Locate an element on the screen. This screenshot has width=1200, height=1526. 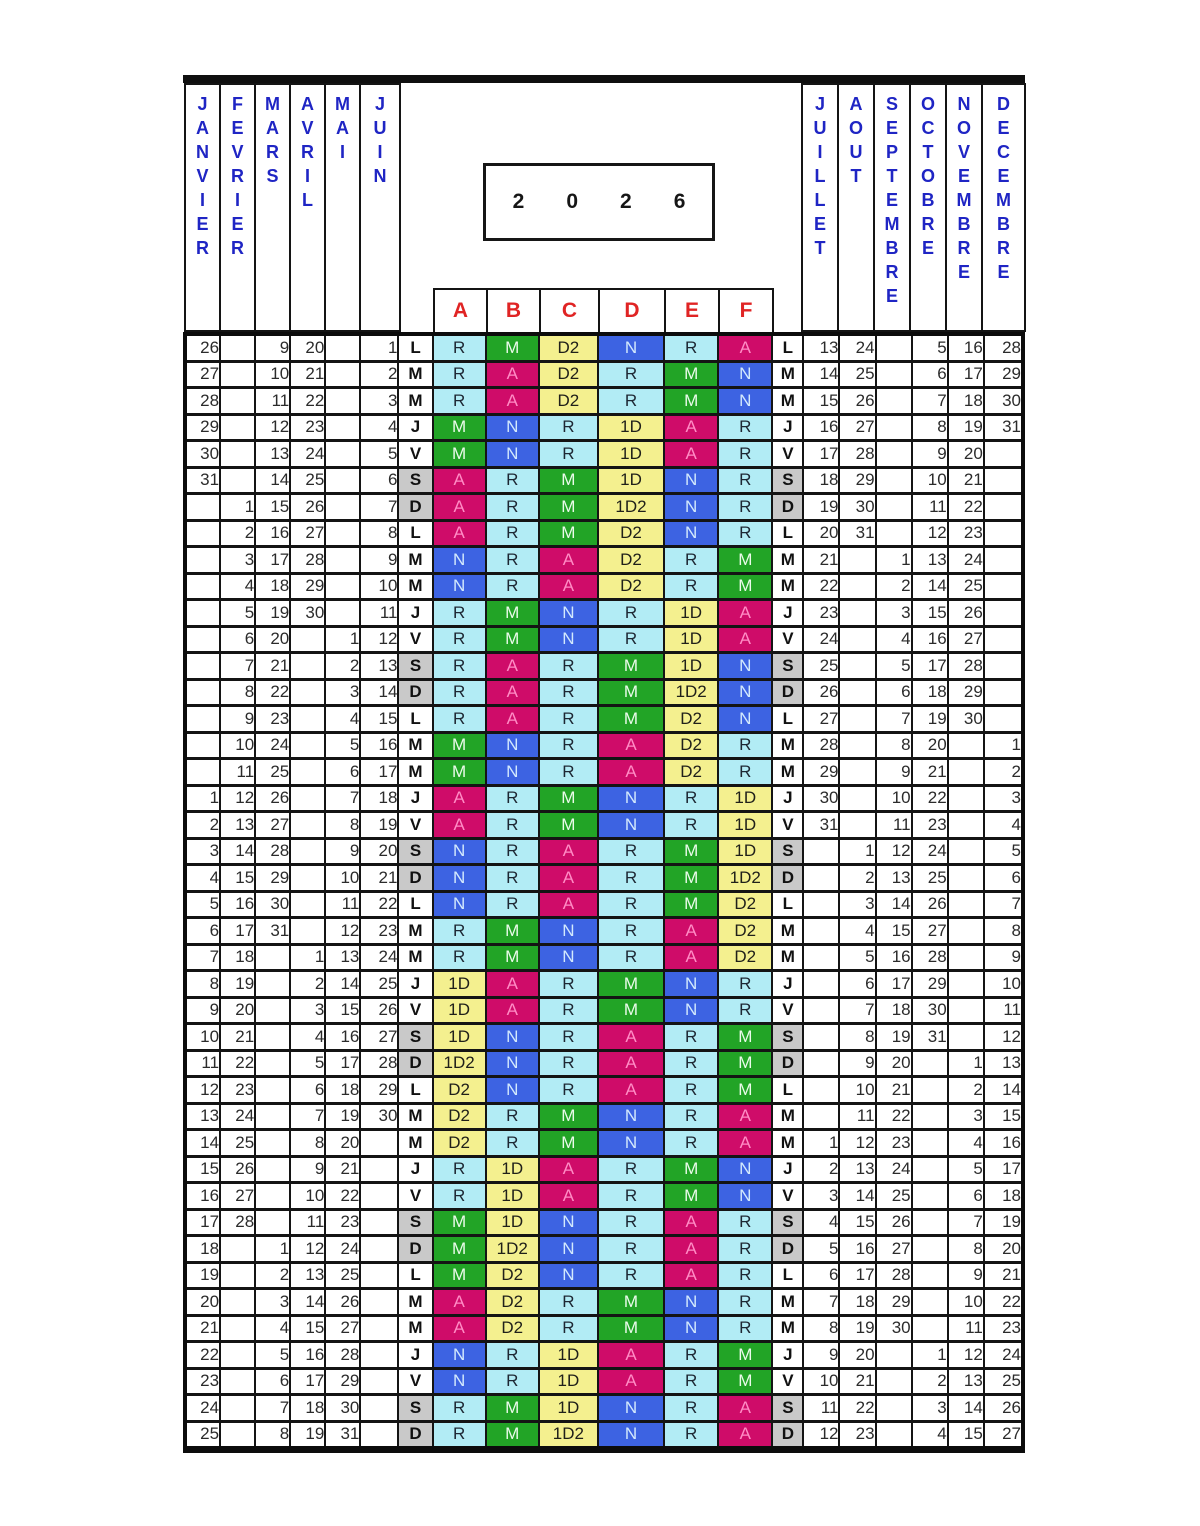
schedule-row: 2 16 27 8 L A R M D2 N R L 20 31 12 23 is located at coordinates (604, 533).